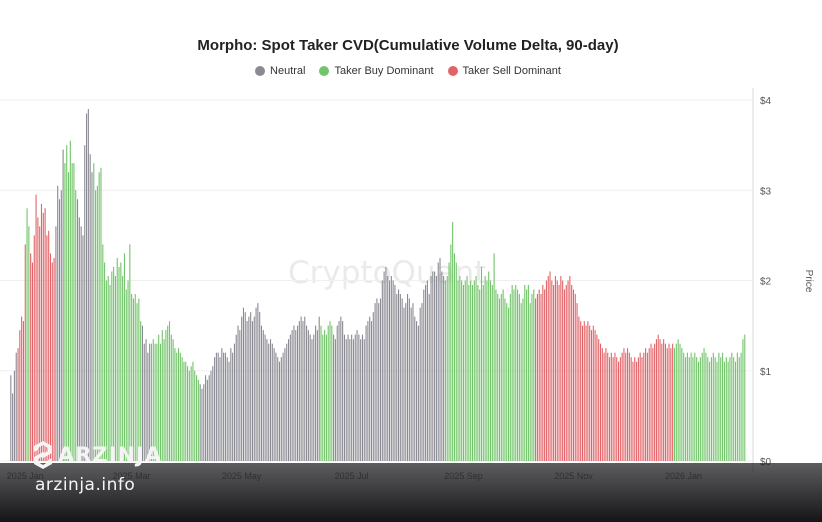 Image resolution: width=822 pixels, height=522 pixels. Describe the element at coordinates (110, 455) in the screenshot. I see `brand-name: ARZINJA` at that location.